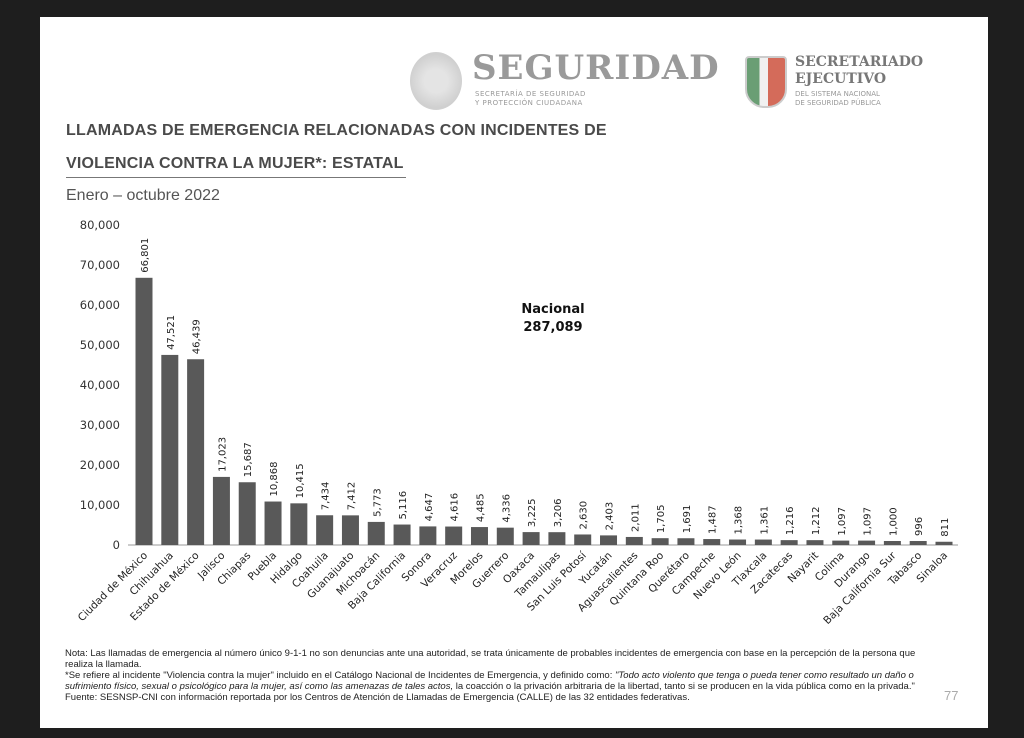  What do you see at coordinates (837, 94) in the screenshot?
I see `secretariado-sub-line: DEL SISTEMA NACIONAL` at bounding box center [837, 94].